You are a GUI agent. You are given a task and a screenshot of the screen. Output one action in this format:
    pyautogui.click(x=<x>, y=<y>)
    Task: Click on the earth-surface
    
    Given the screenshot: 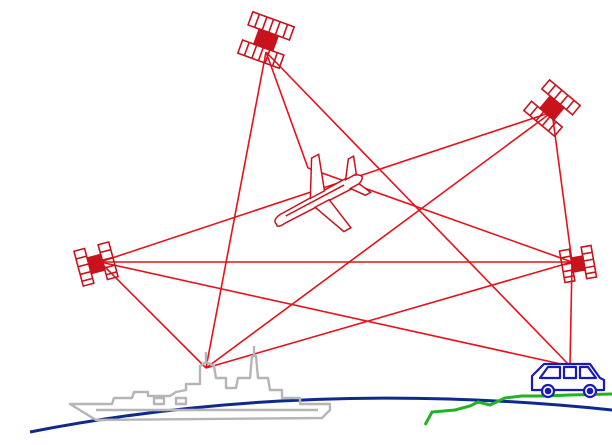 What is the action you would take?
    pyautogui.click(x=320, y=415)
    